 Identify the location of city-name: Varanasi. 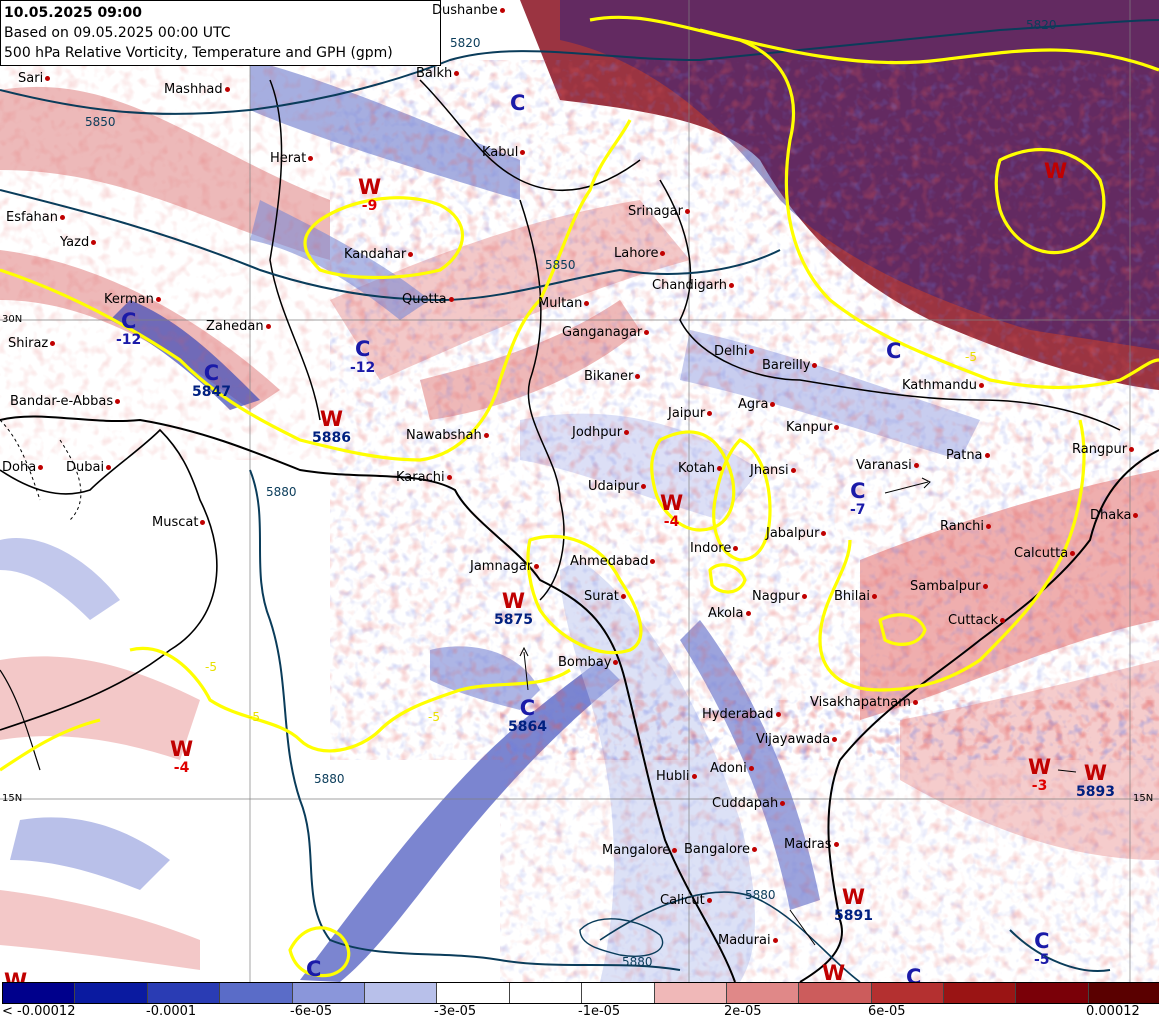
(884, 465).